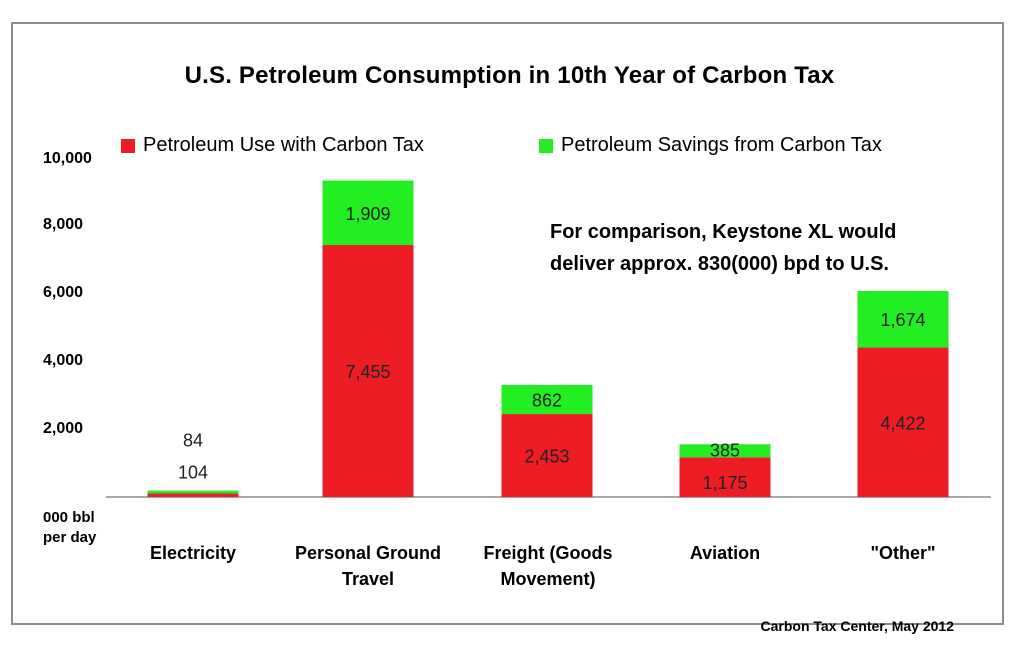 This screenshot has width=1024, height=653. Describe the element at coordinates (719, 264) in the screenshot. I see `annotation-line: deliver approx. 830(000) bpd to U.S.` at that location.